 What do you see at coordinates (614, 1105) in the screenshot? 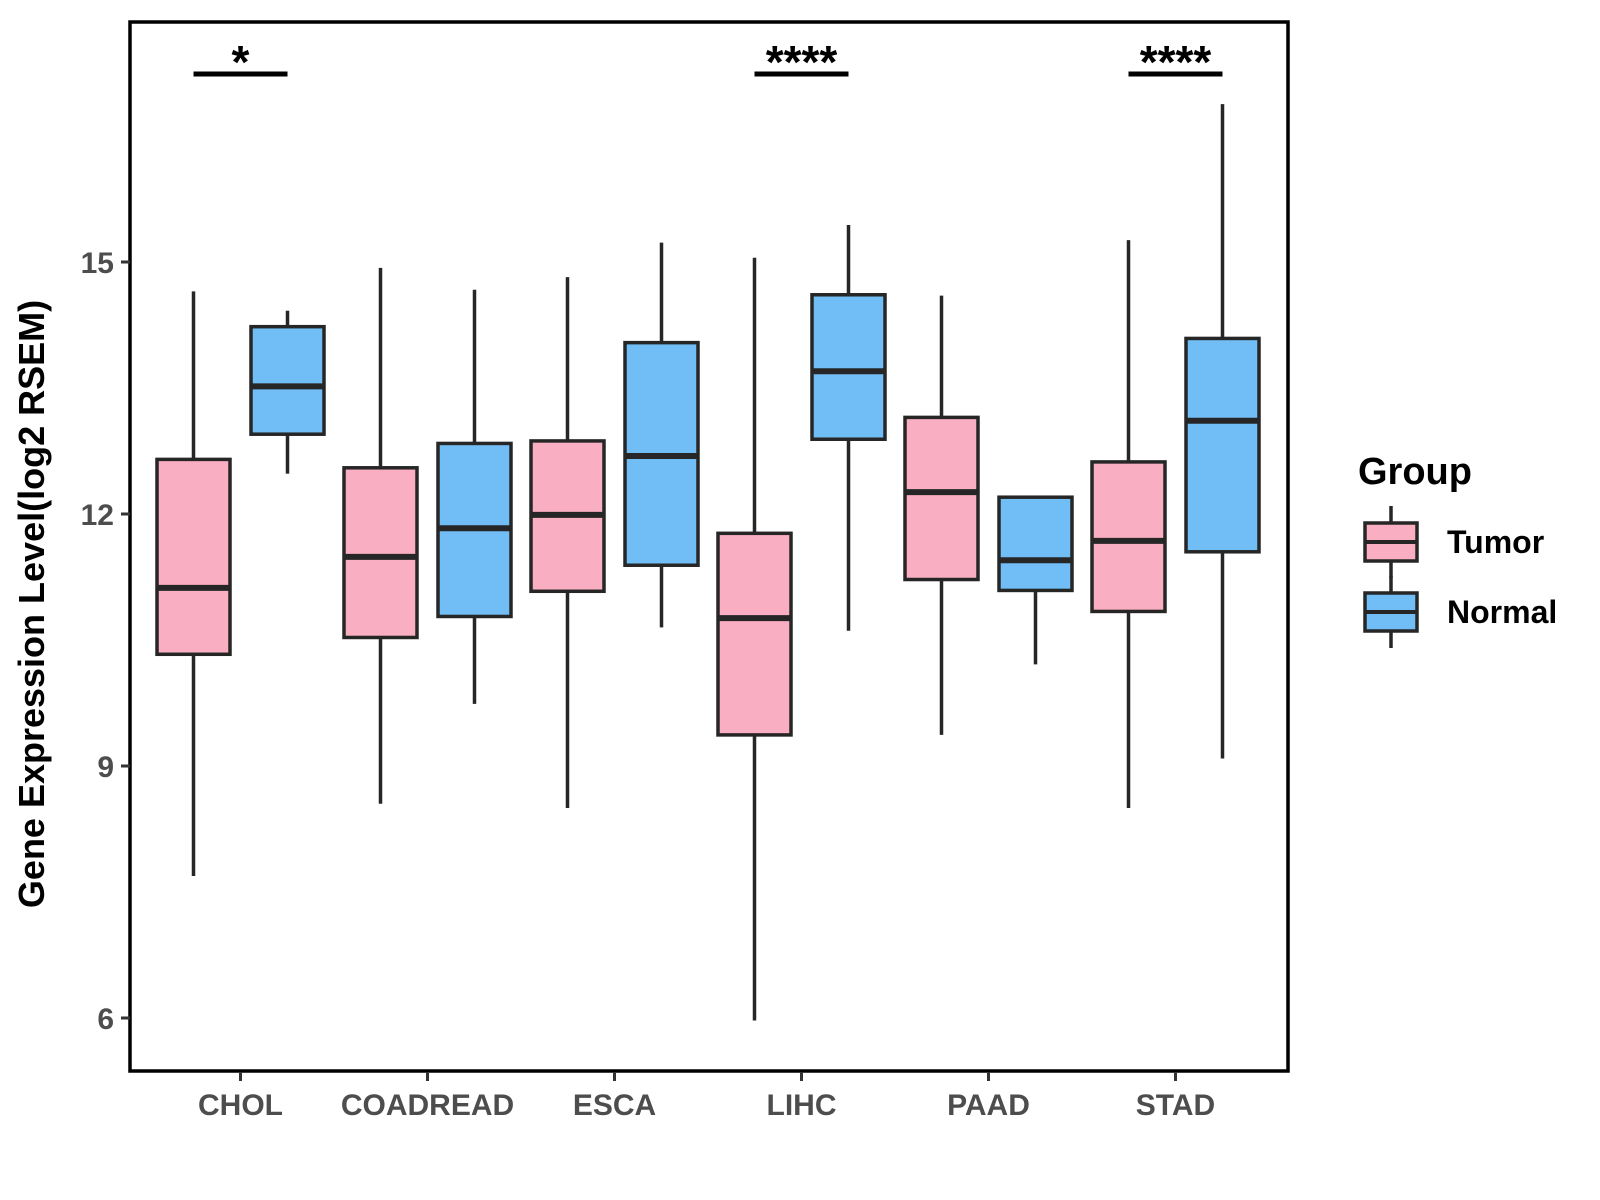
I see `x-tick-label-ESCA: ESCA` at bounding box center [614, 1105].